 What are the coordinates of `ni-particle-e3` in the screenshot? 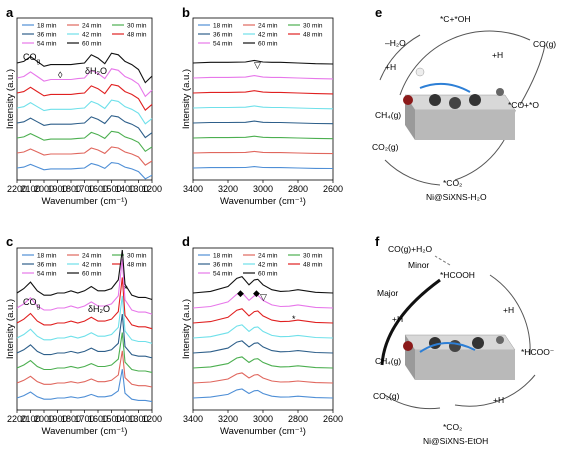 It's located at (475, 100).